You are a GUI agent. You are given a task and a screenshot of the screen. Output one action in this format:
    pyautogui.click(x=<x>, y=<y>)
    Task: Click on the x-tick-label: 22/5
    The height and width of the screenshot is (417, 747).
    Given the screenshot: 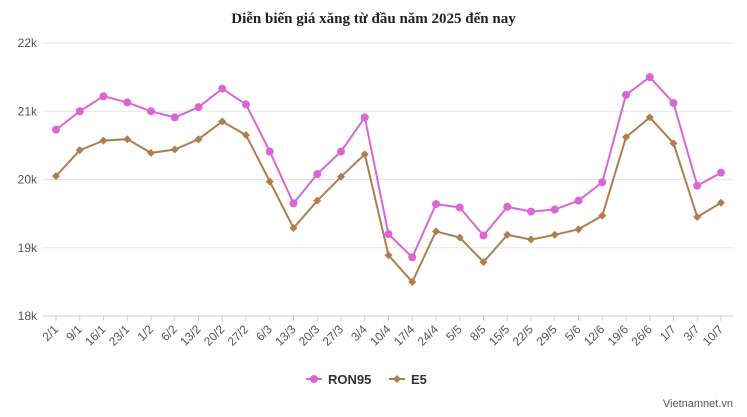 What is the action you would take?
    pyautogui.click(x=523, y=335)
    